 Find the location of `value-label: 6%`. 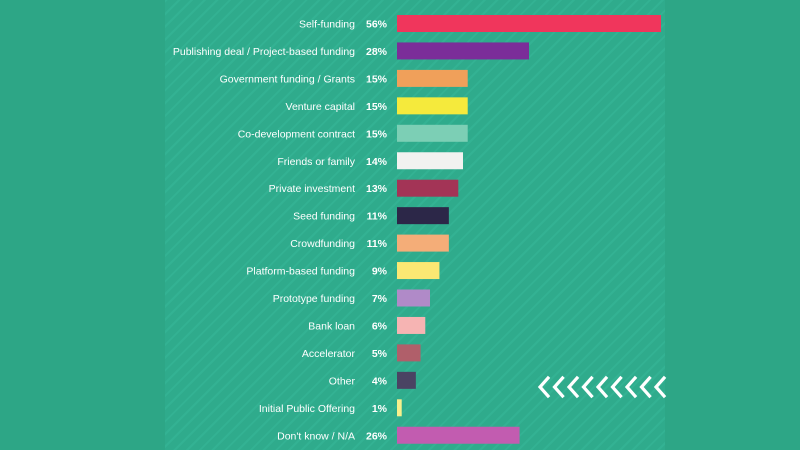

value-label: 6% is located at coordinates (380, 326).